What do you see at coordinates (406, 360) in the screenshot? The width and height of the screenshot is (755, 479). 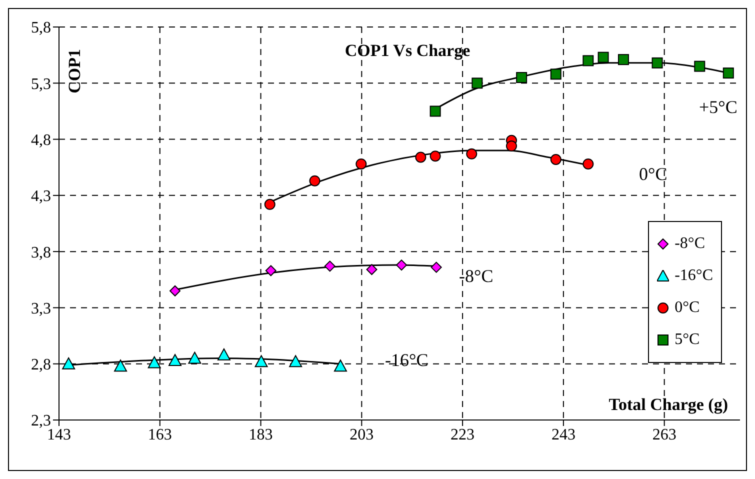 I see `annotation: -16°C` at bounding box center [406, 360].